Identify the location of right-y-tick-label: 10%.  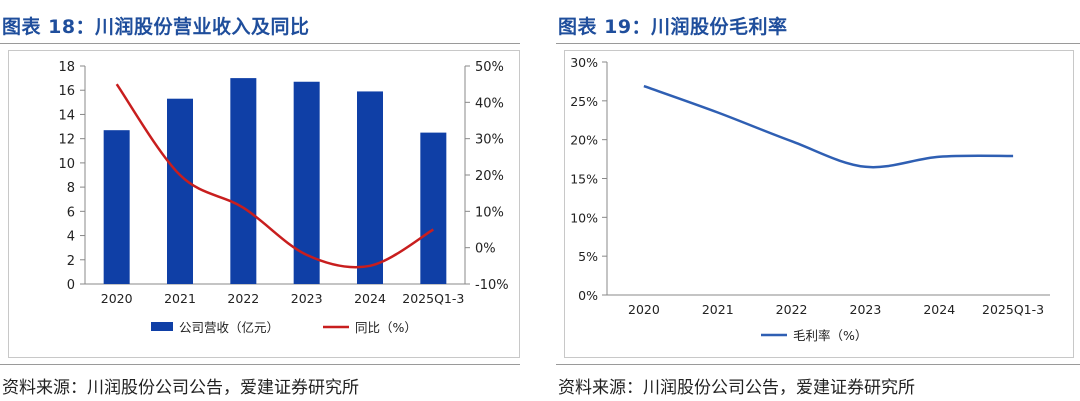
(489, 212).